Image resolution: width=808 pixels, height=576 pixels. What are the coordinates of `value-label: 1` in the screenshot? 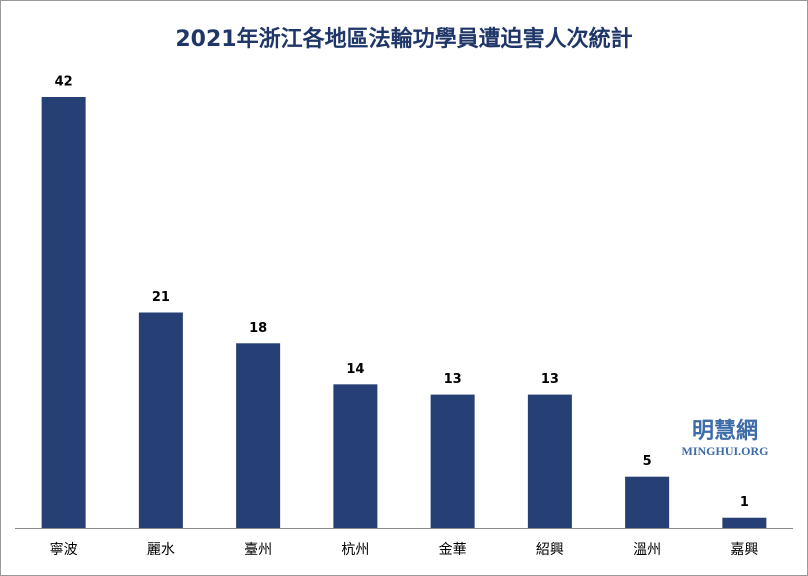 It's located at (744, 502).